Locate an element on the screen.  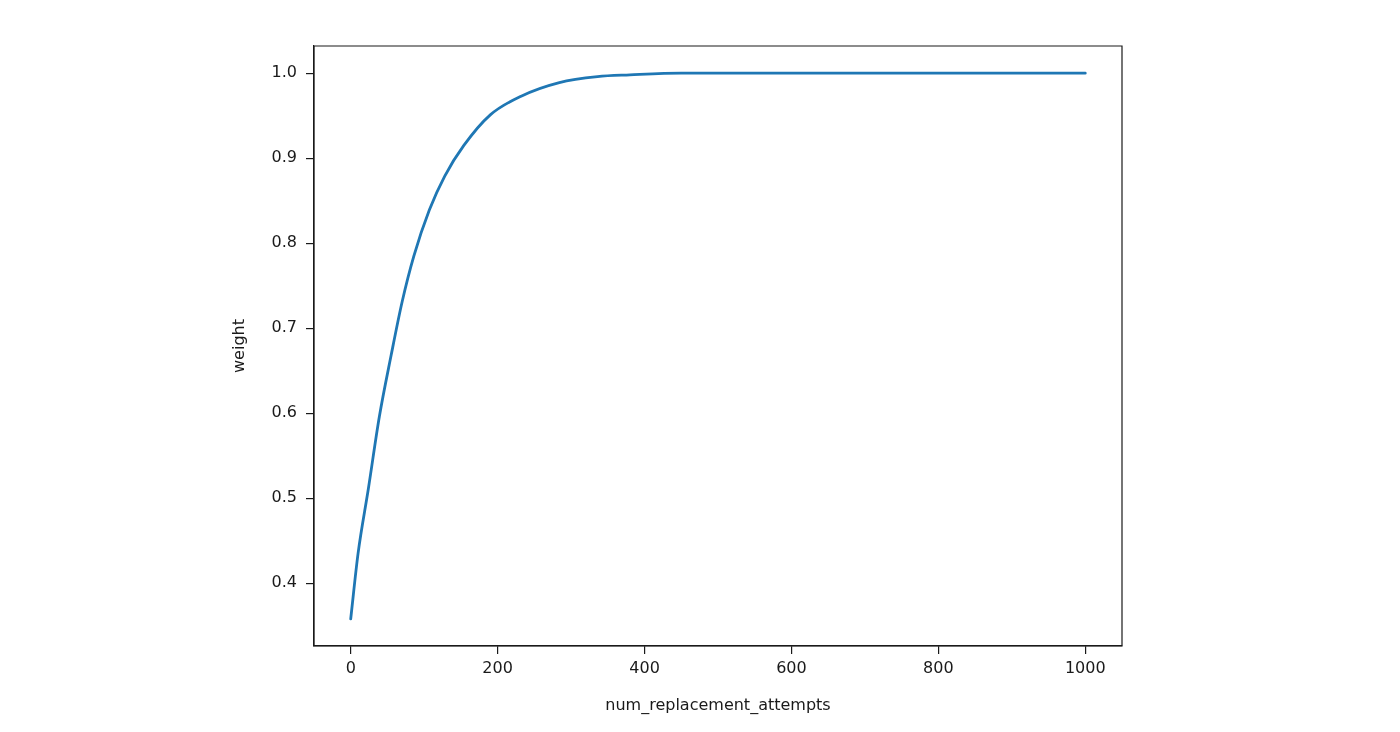
x-tick-label: 0 is located at coordinates (350, 667).